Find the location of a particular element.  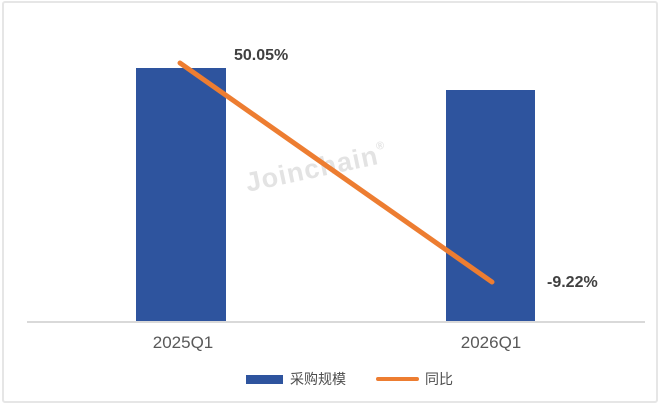

x-tick-2026q1: 2026Q1 is located at coordinates (491, 342).